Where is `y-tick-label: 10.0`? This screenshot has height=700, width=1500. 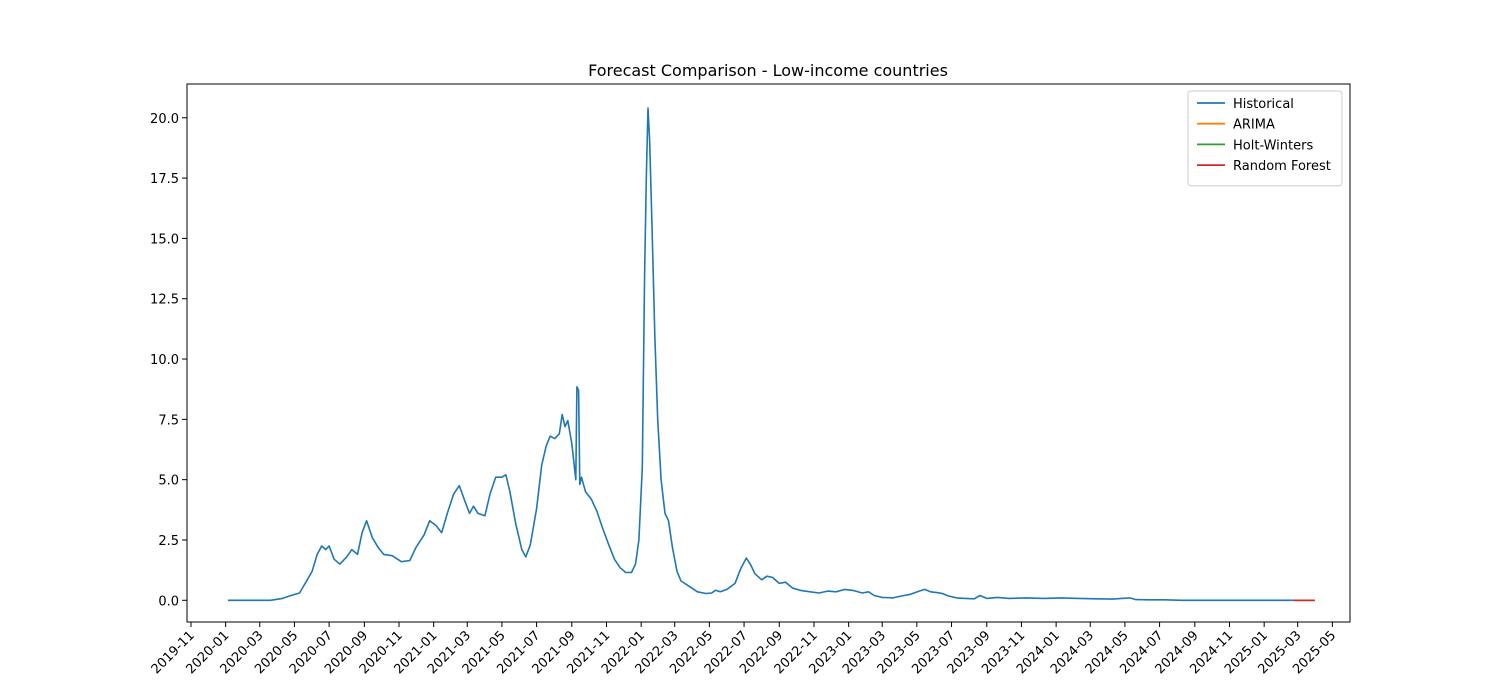 y-tick-label: 10.0 is located at coordinates (164, 360).